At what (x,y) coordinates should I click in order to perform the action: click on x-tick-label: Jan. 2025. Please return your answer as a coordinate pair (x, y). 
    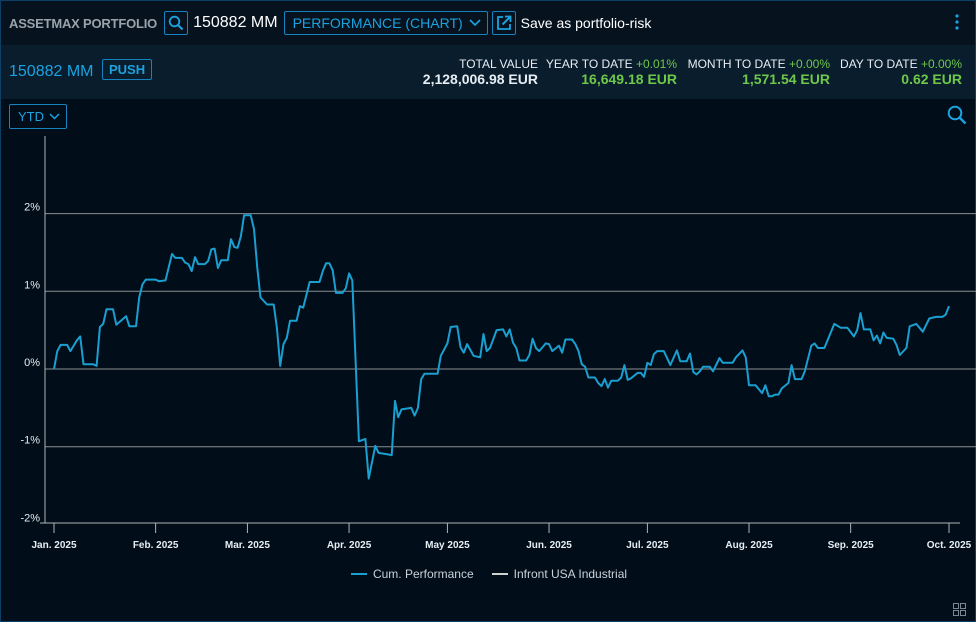
    Looking at the image, I should click on (53, 545).